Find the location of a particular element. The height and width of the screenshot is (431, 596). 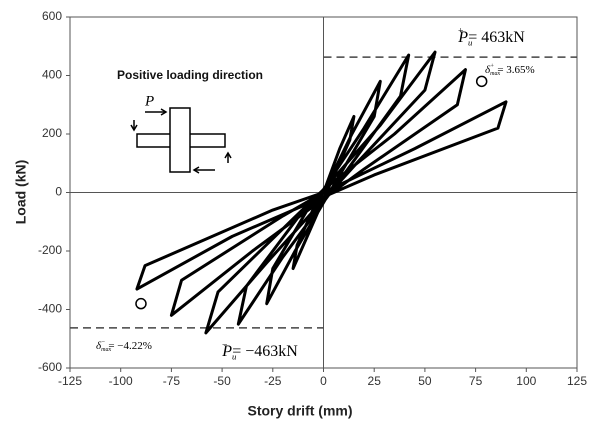

annotation: Pu + = 463kN is located at coordinates (491, 37).